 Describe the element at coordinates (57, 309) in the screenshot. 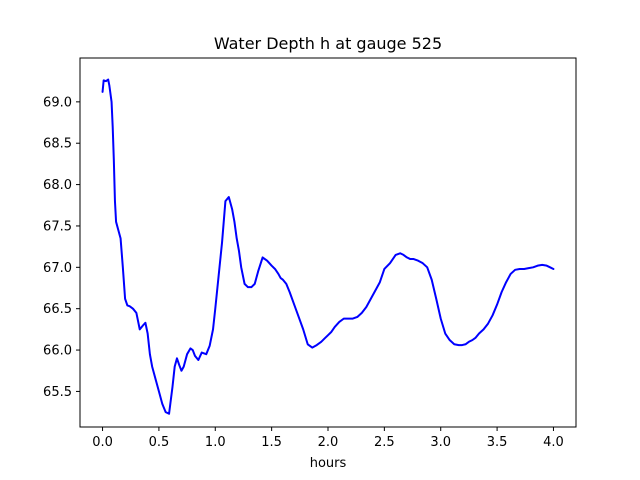

I see `y-tick-label: 66.5` at that location.